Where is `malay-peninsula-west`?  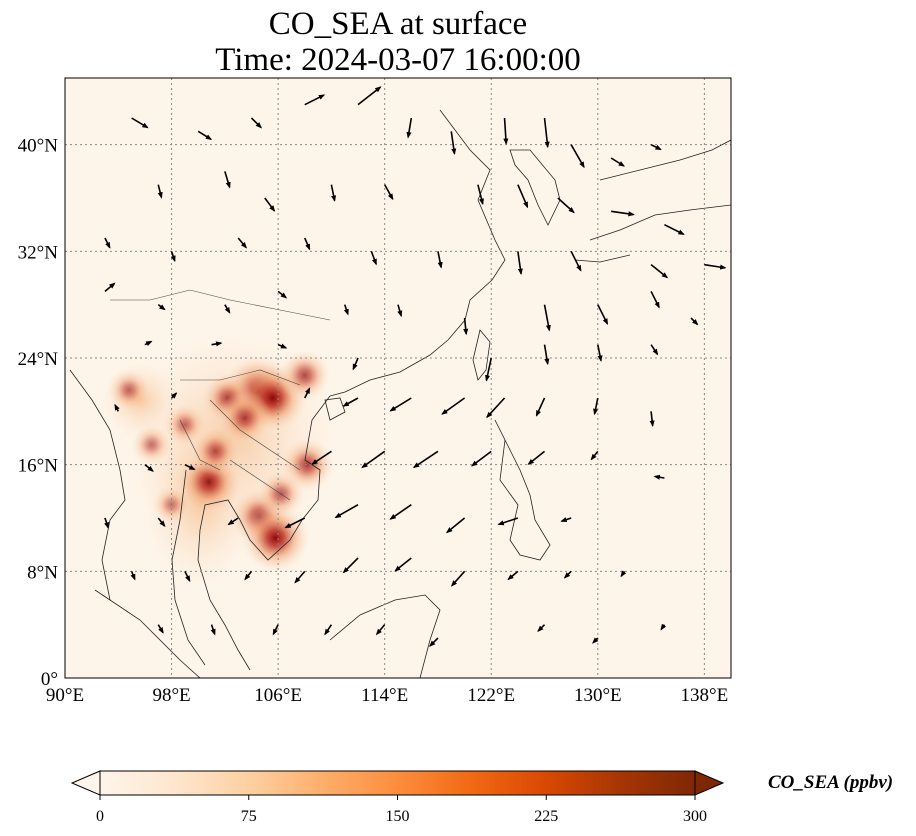
malay-peninsula-west is located at coordinates (188, 567).